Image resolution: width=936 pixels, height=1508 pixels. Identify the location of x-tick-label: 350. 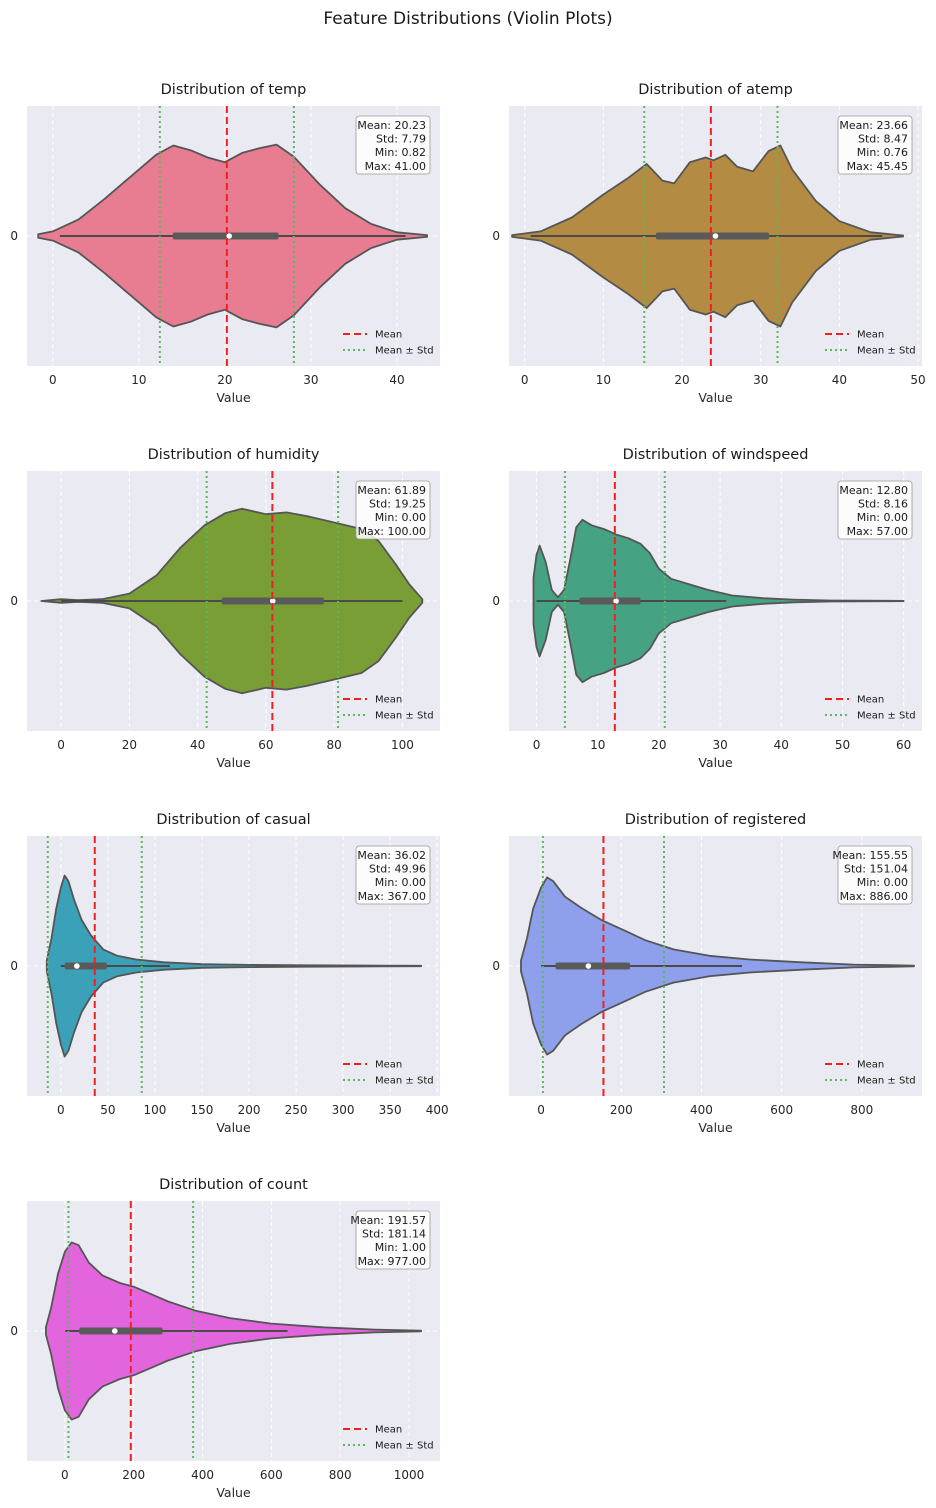
(390, 1110).